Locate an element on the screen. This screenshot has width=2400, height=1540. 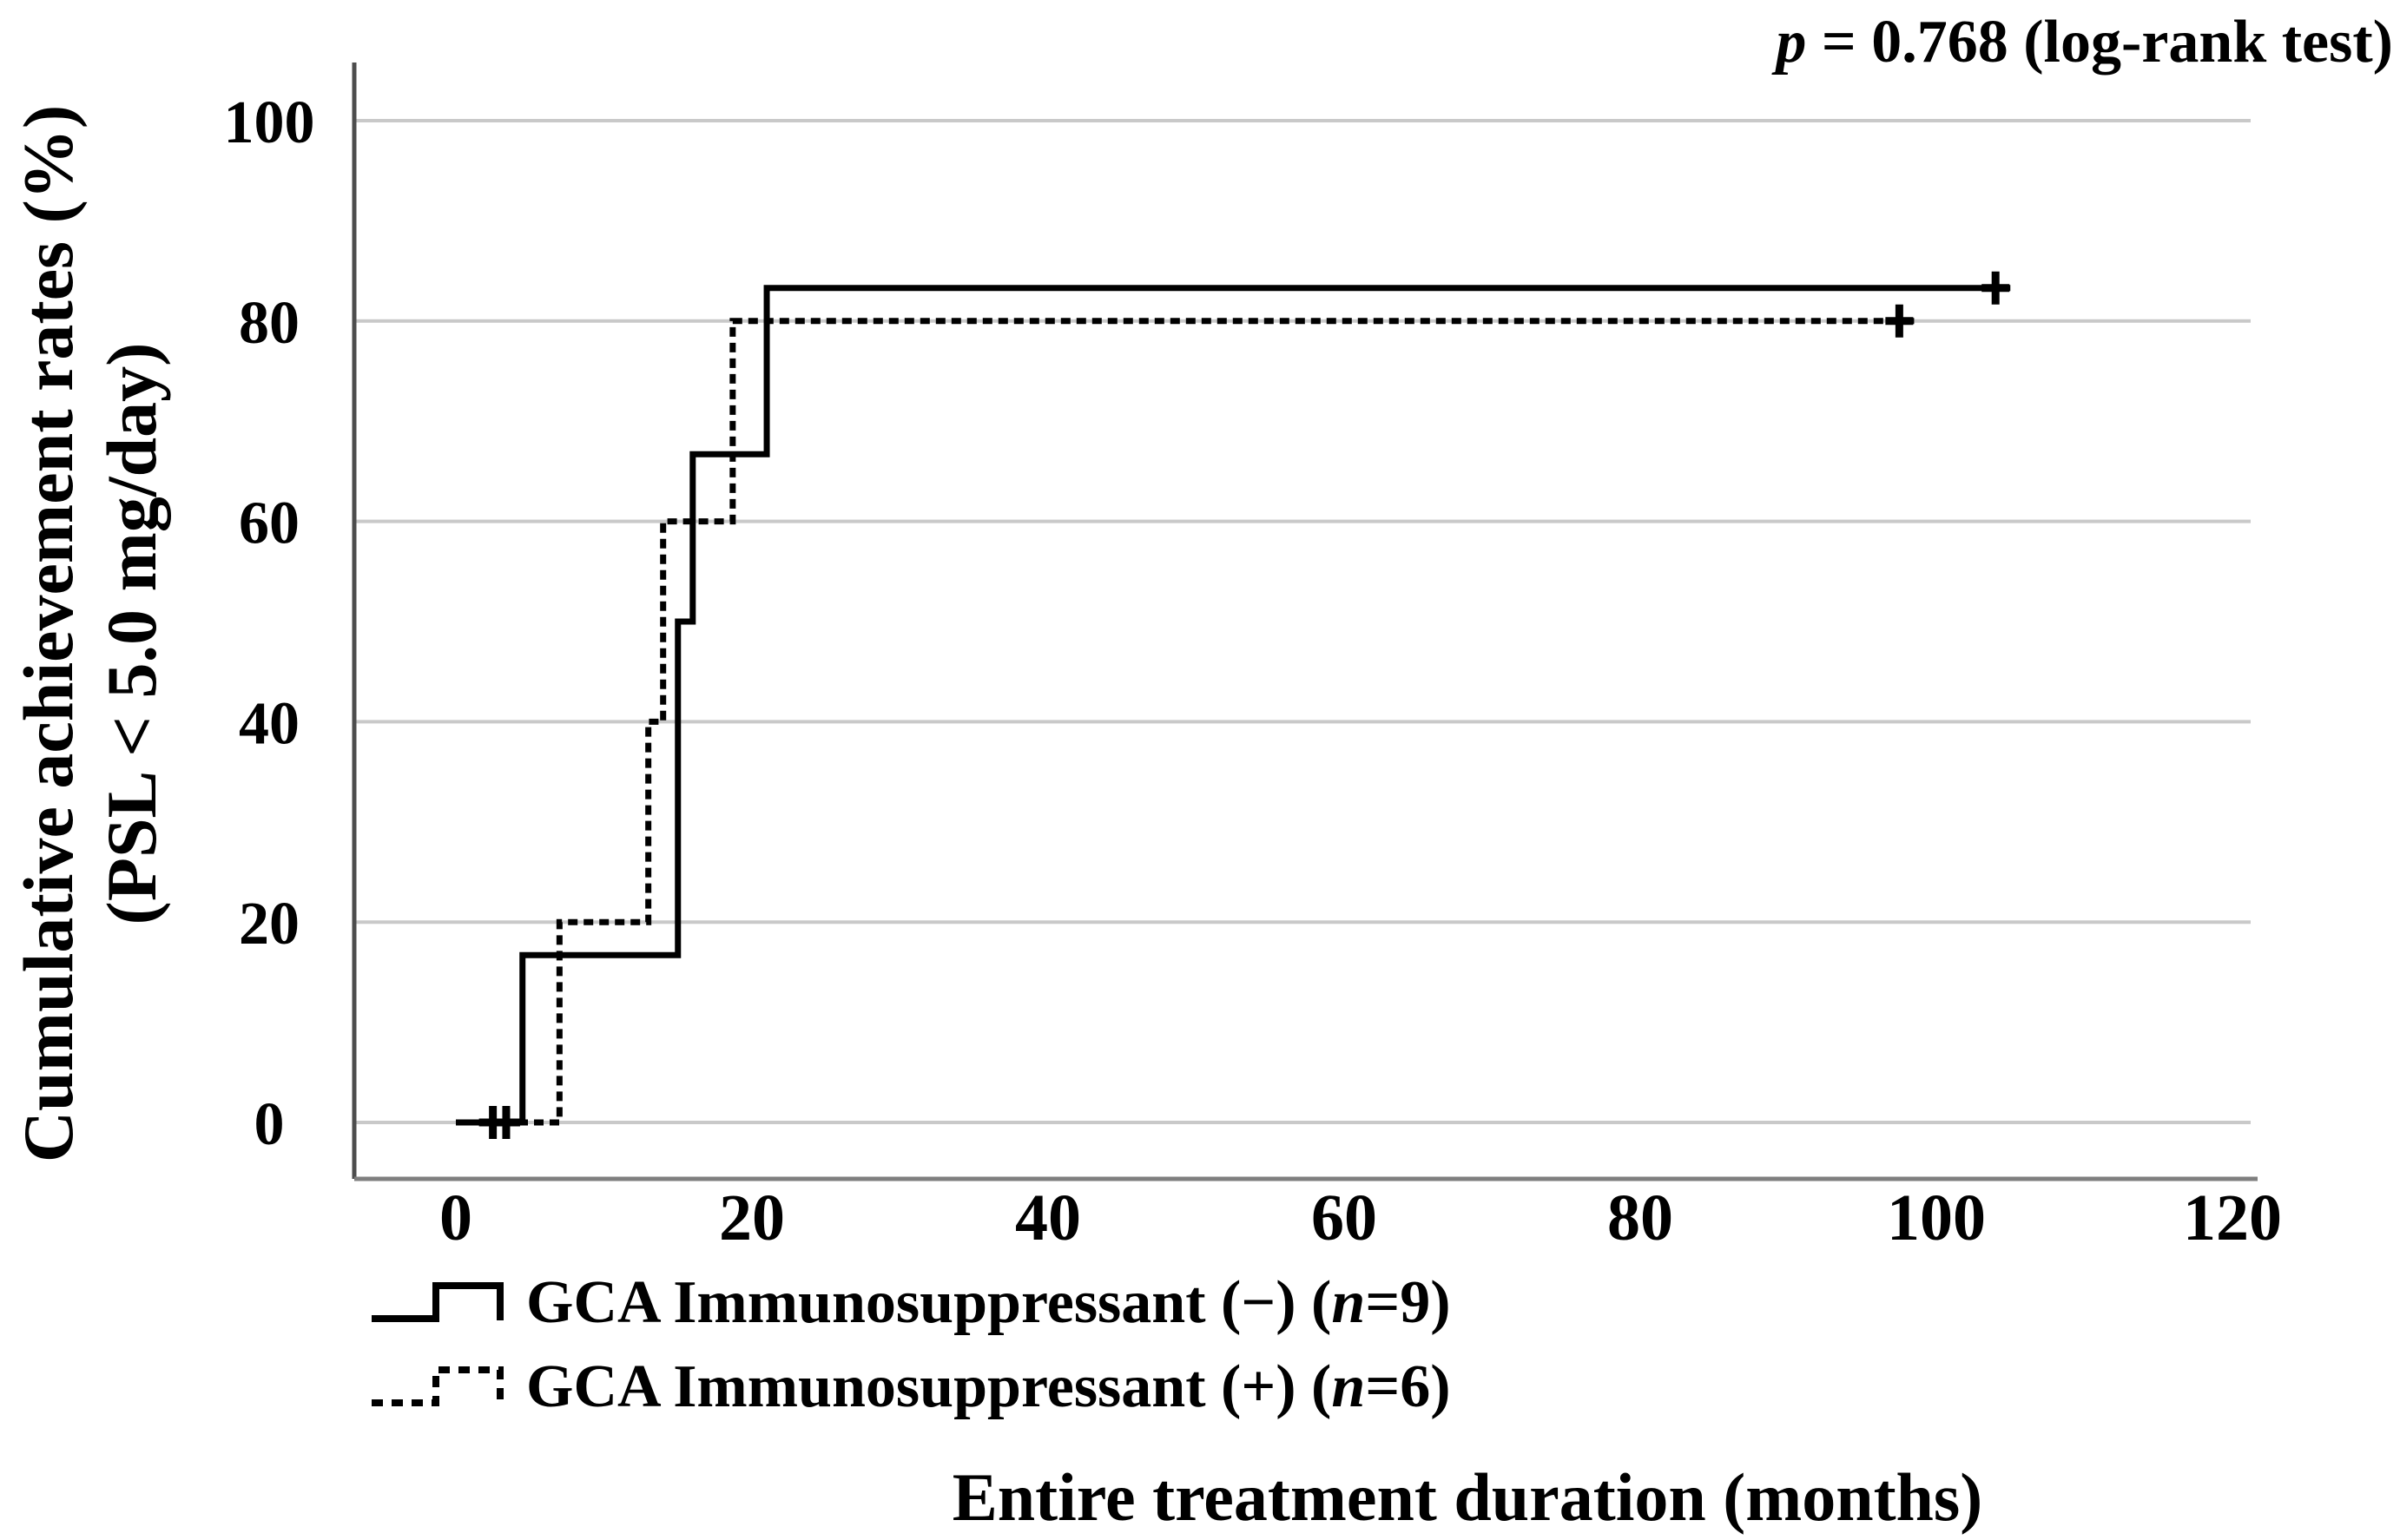
p-symbol: p is located at coordinates (1791, 42).